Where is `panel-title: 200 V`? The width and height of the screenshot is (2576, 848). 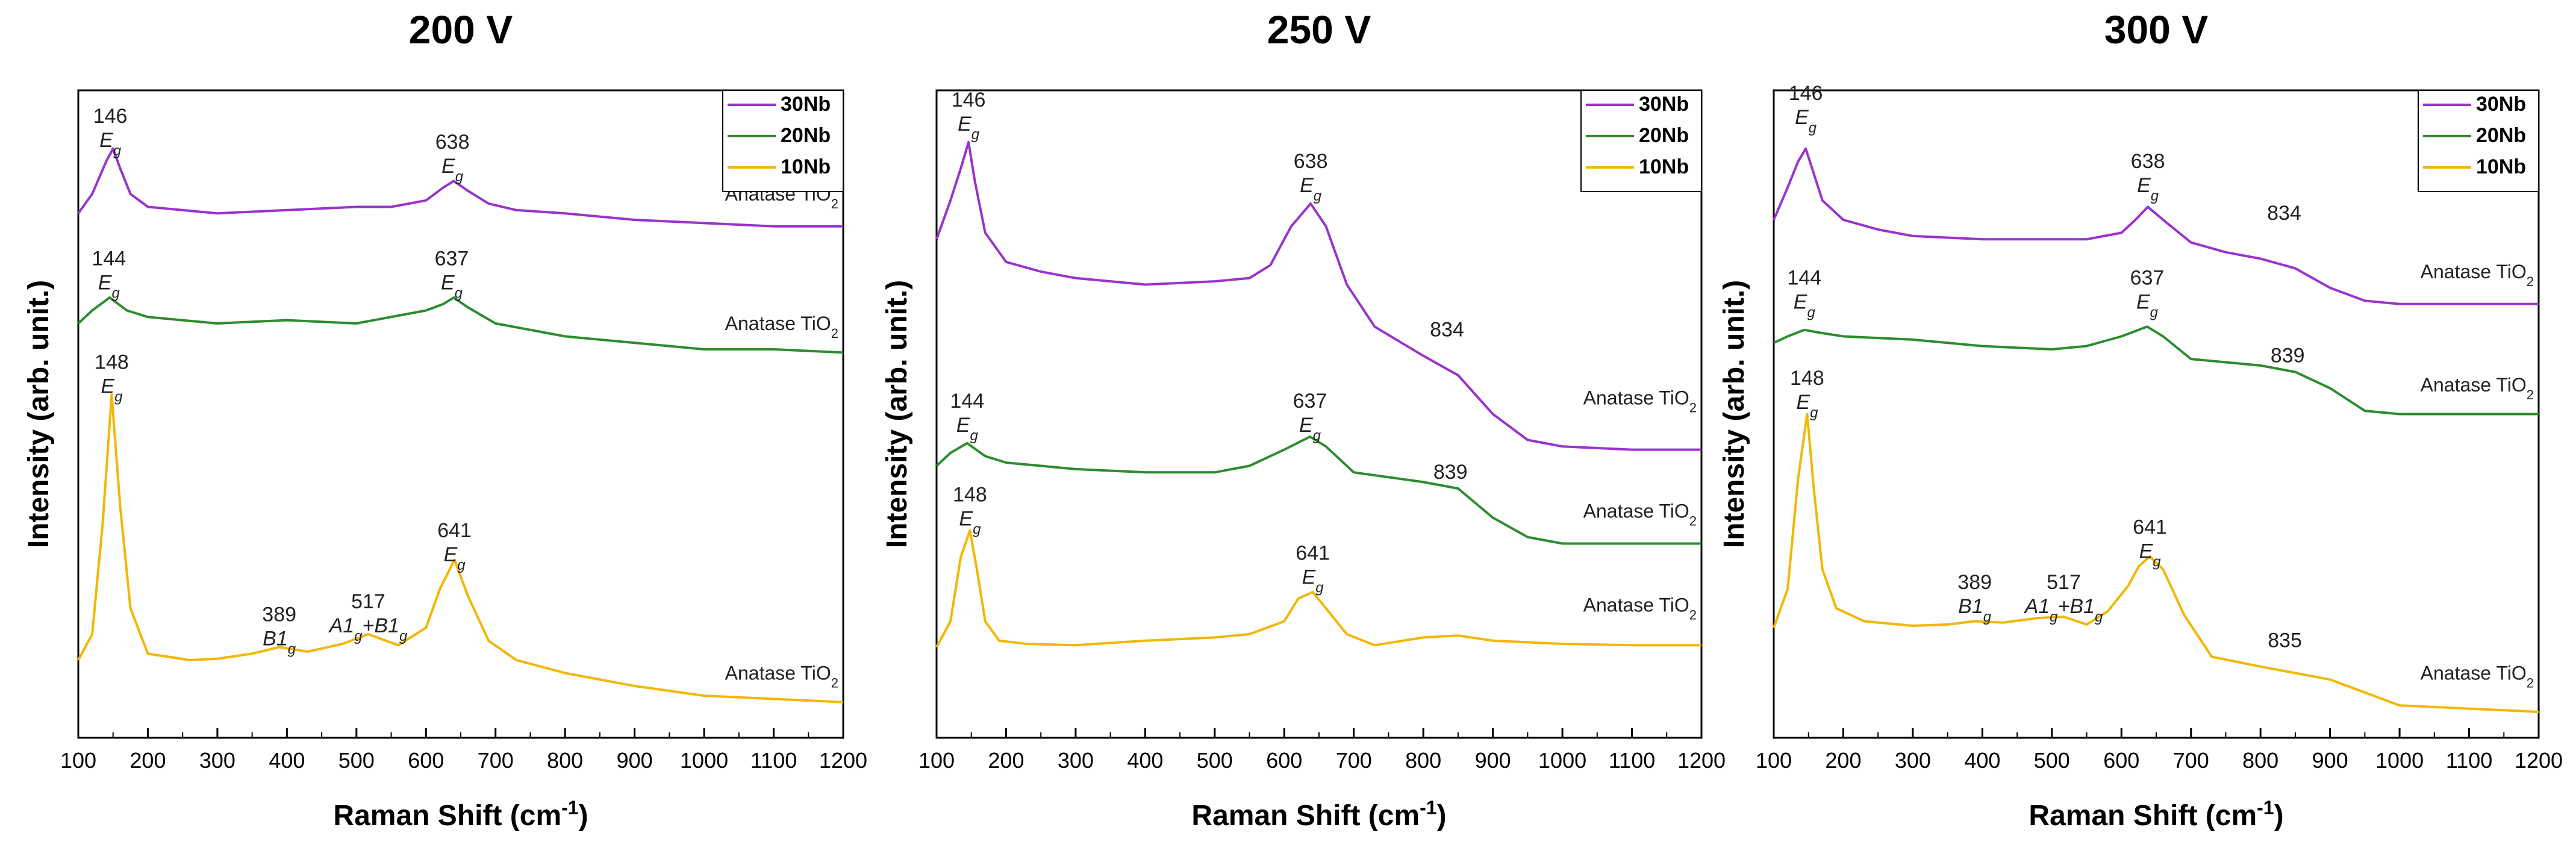
panel-title: 200 V is located at coordinates (461, 29).